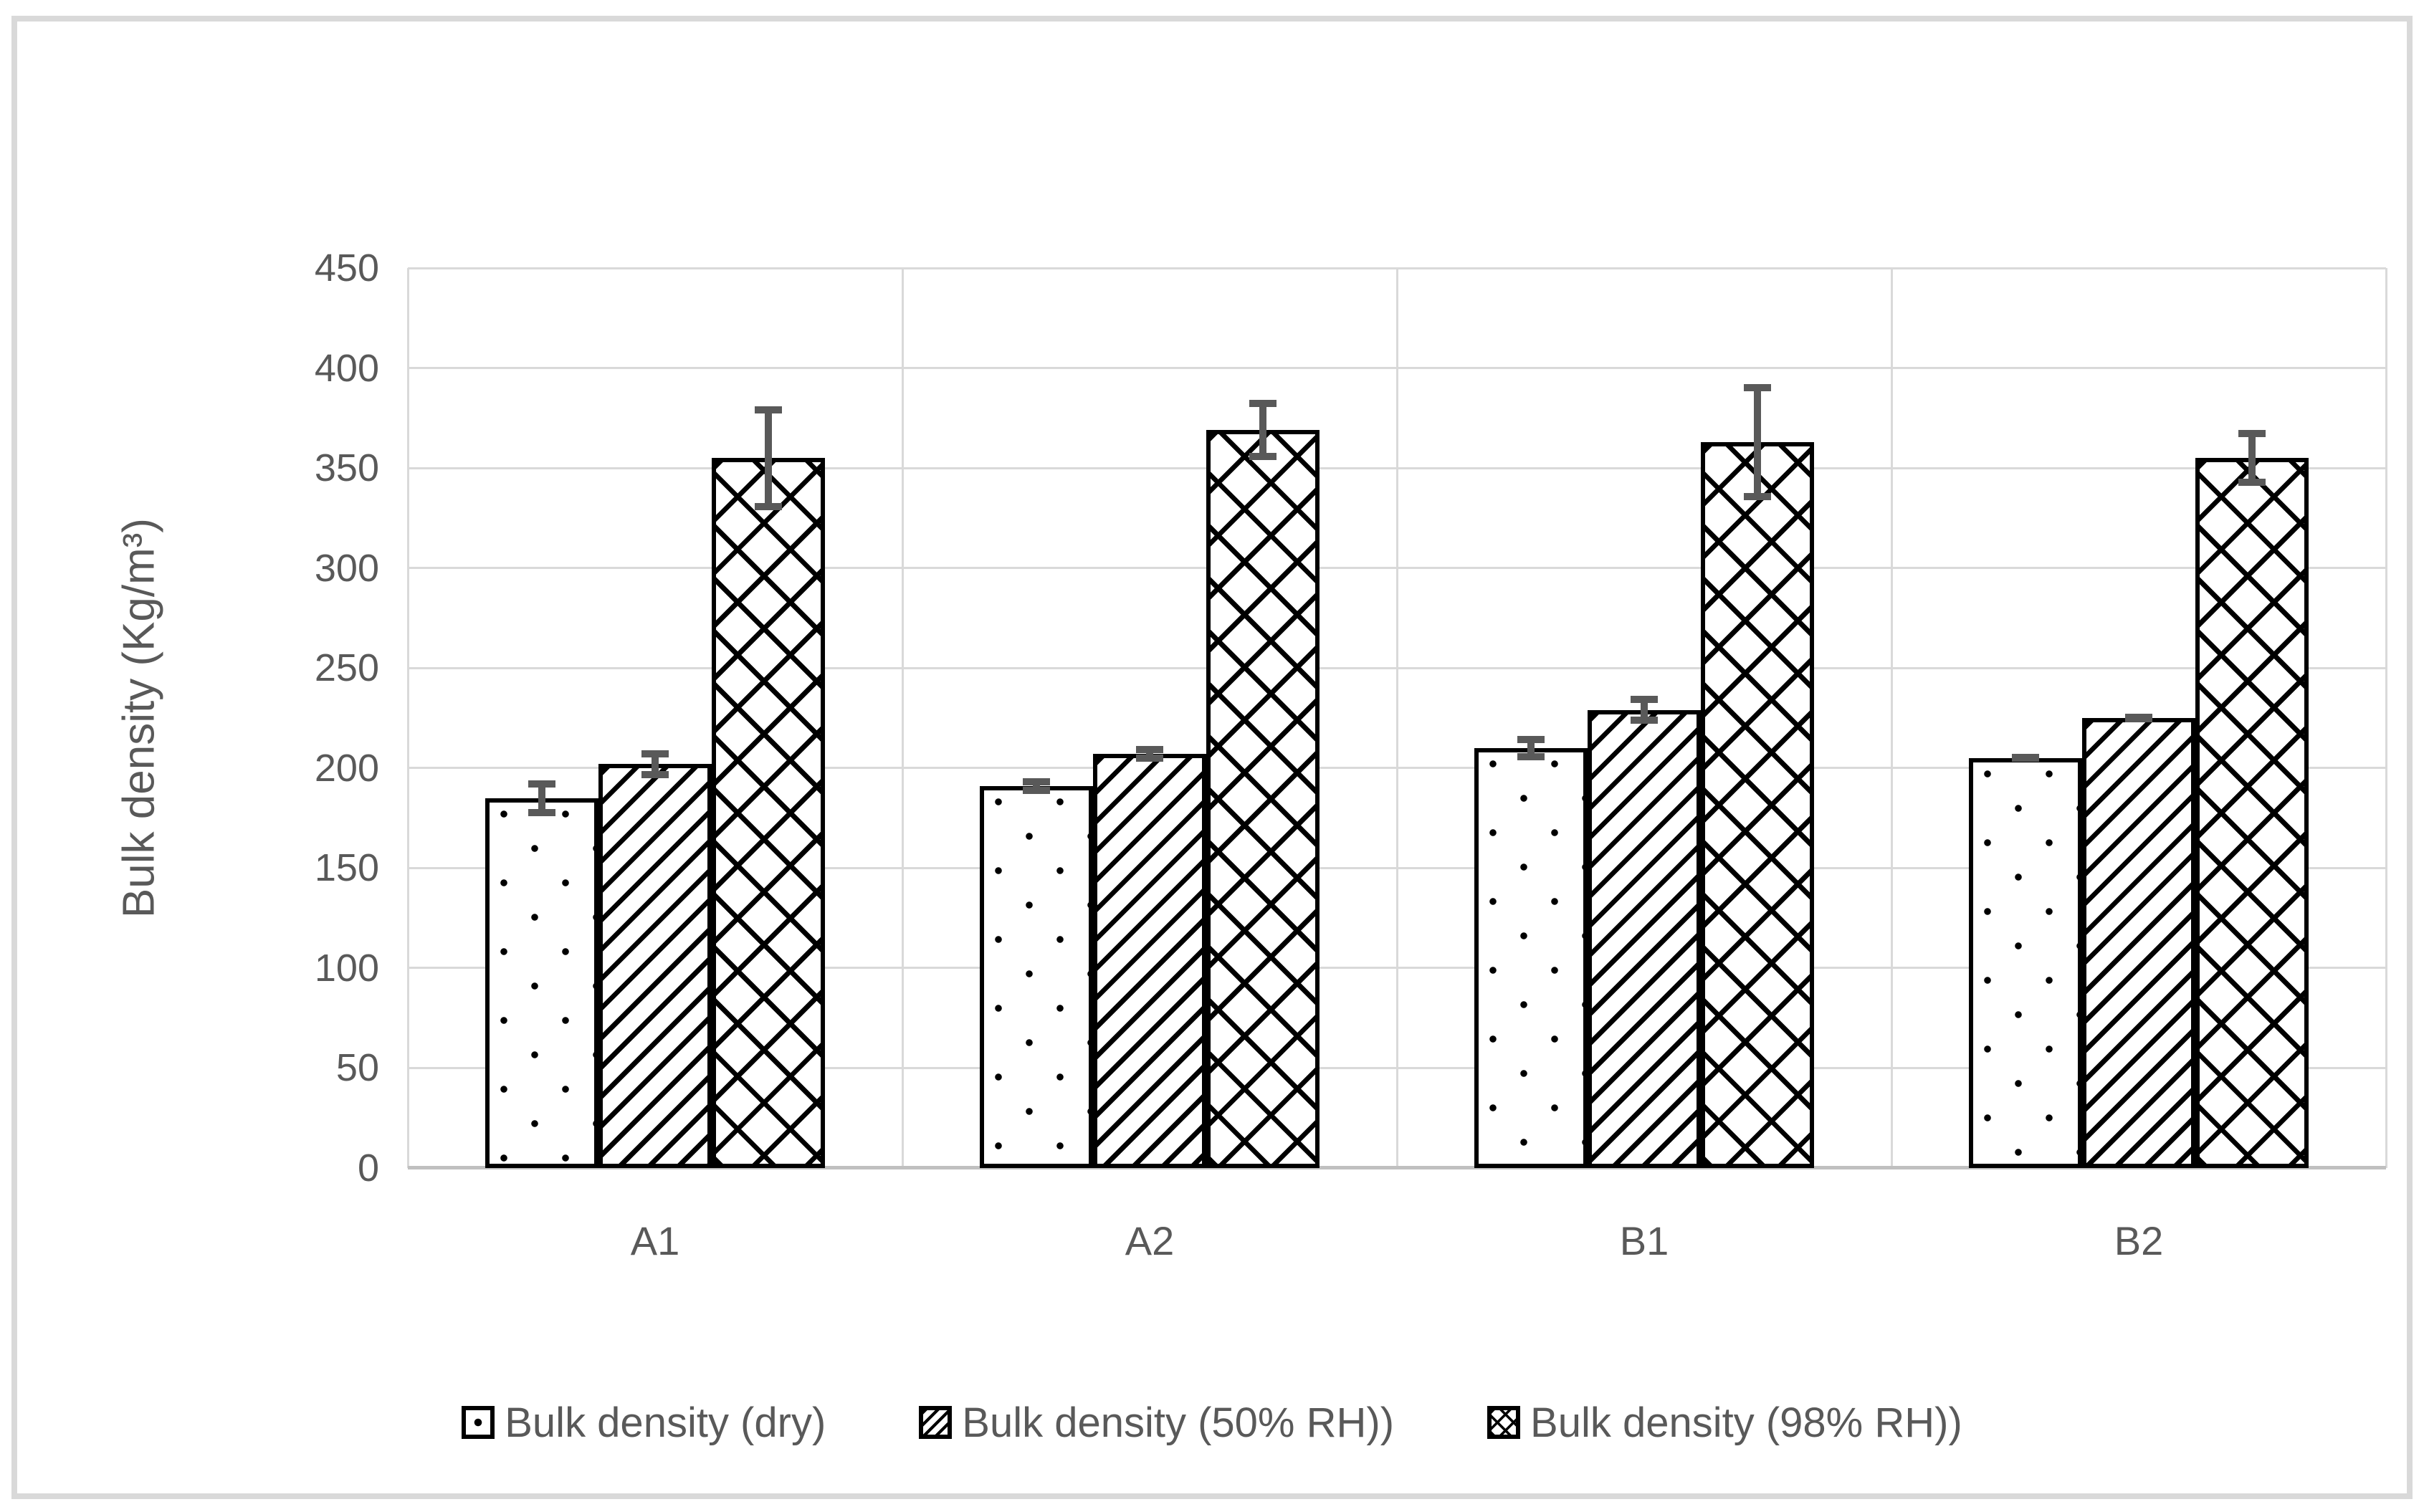 The width and height of the screenshot is (2424, 1512). I want to click on bar-B2-series2, so click(2138, 943).